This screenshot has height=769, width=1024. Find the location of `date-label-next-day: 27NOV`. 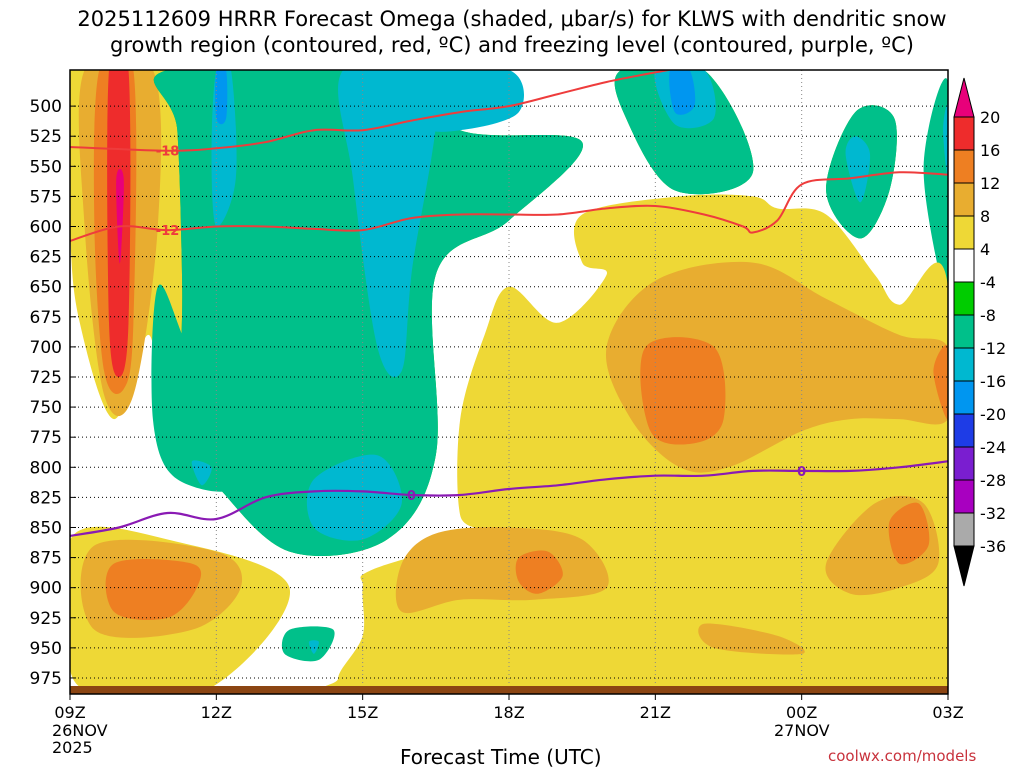

date-label-next-day: 27NOV is located at coordinates (802, 730).